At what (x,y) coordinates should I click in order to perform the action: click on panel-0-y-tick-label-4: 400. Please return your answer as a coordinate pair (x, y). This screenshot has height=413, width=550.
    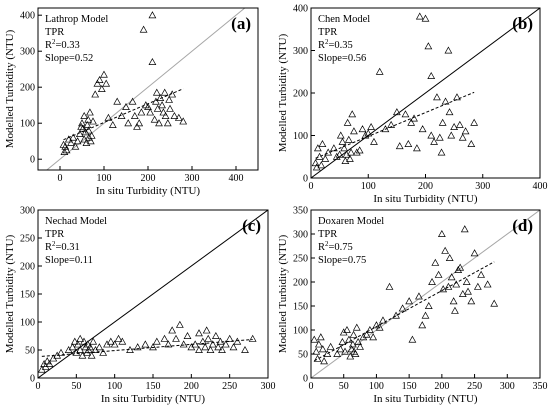
    Looking at the image, I should click on (27, 16).